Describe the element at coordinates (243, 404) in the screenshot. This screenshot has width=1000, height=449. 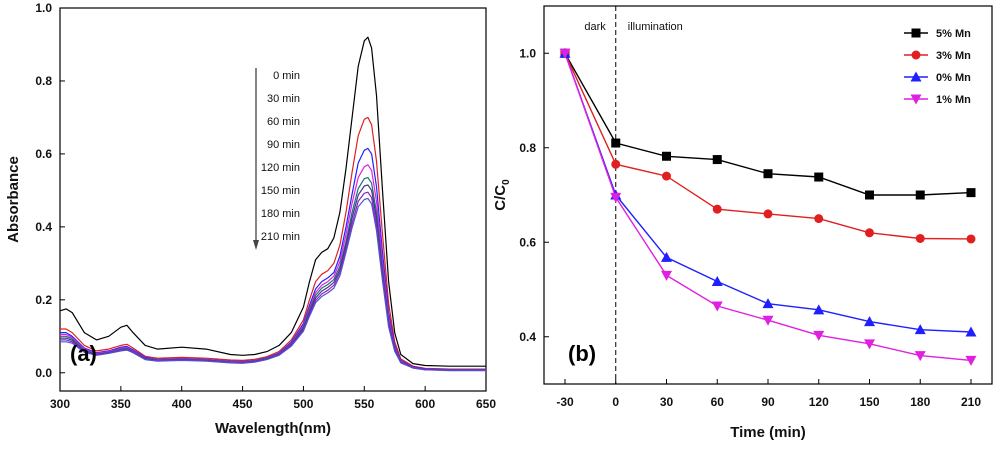
I see `x-tick-label-a: 450` at that location.